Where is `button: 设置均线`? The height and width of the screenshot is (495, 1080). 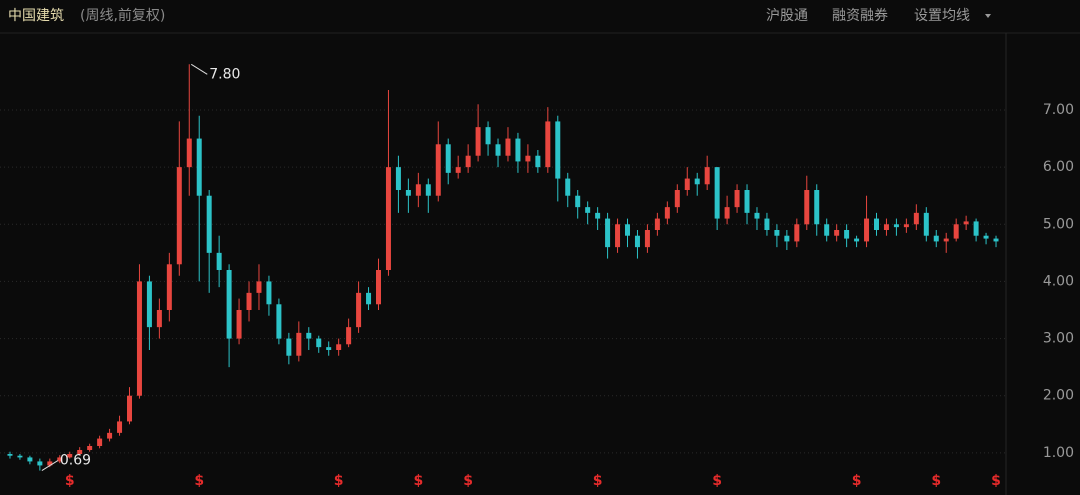 button: 设置均线 is located at coordinates (942, 16).